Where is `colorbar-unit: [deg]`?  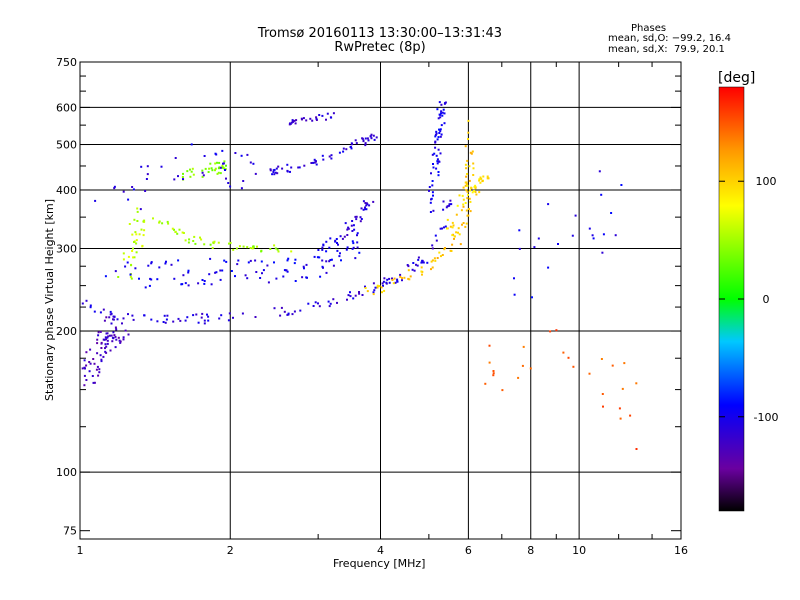 colorbar-unit: [deg] is located at coordinates (737, 78).